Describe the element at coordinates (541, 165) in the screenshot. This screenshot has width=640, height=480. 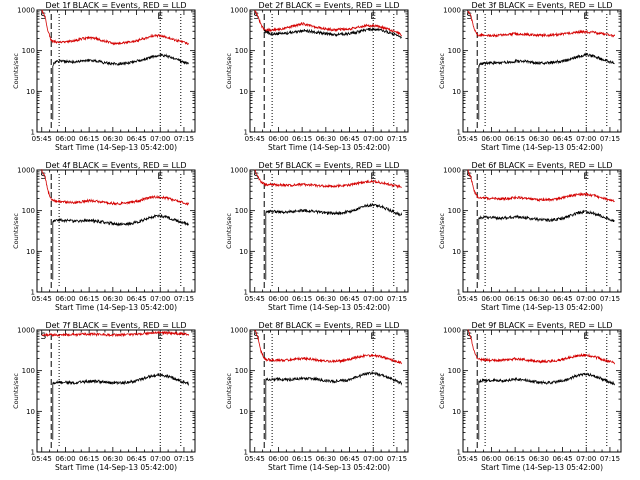
I see `panel-title: Det 6f BLACK = Events, RED = LLD` at that location.